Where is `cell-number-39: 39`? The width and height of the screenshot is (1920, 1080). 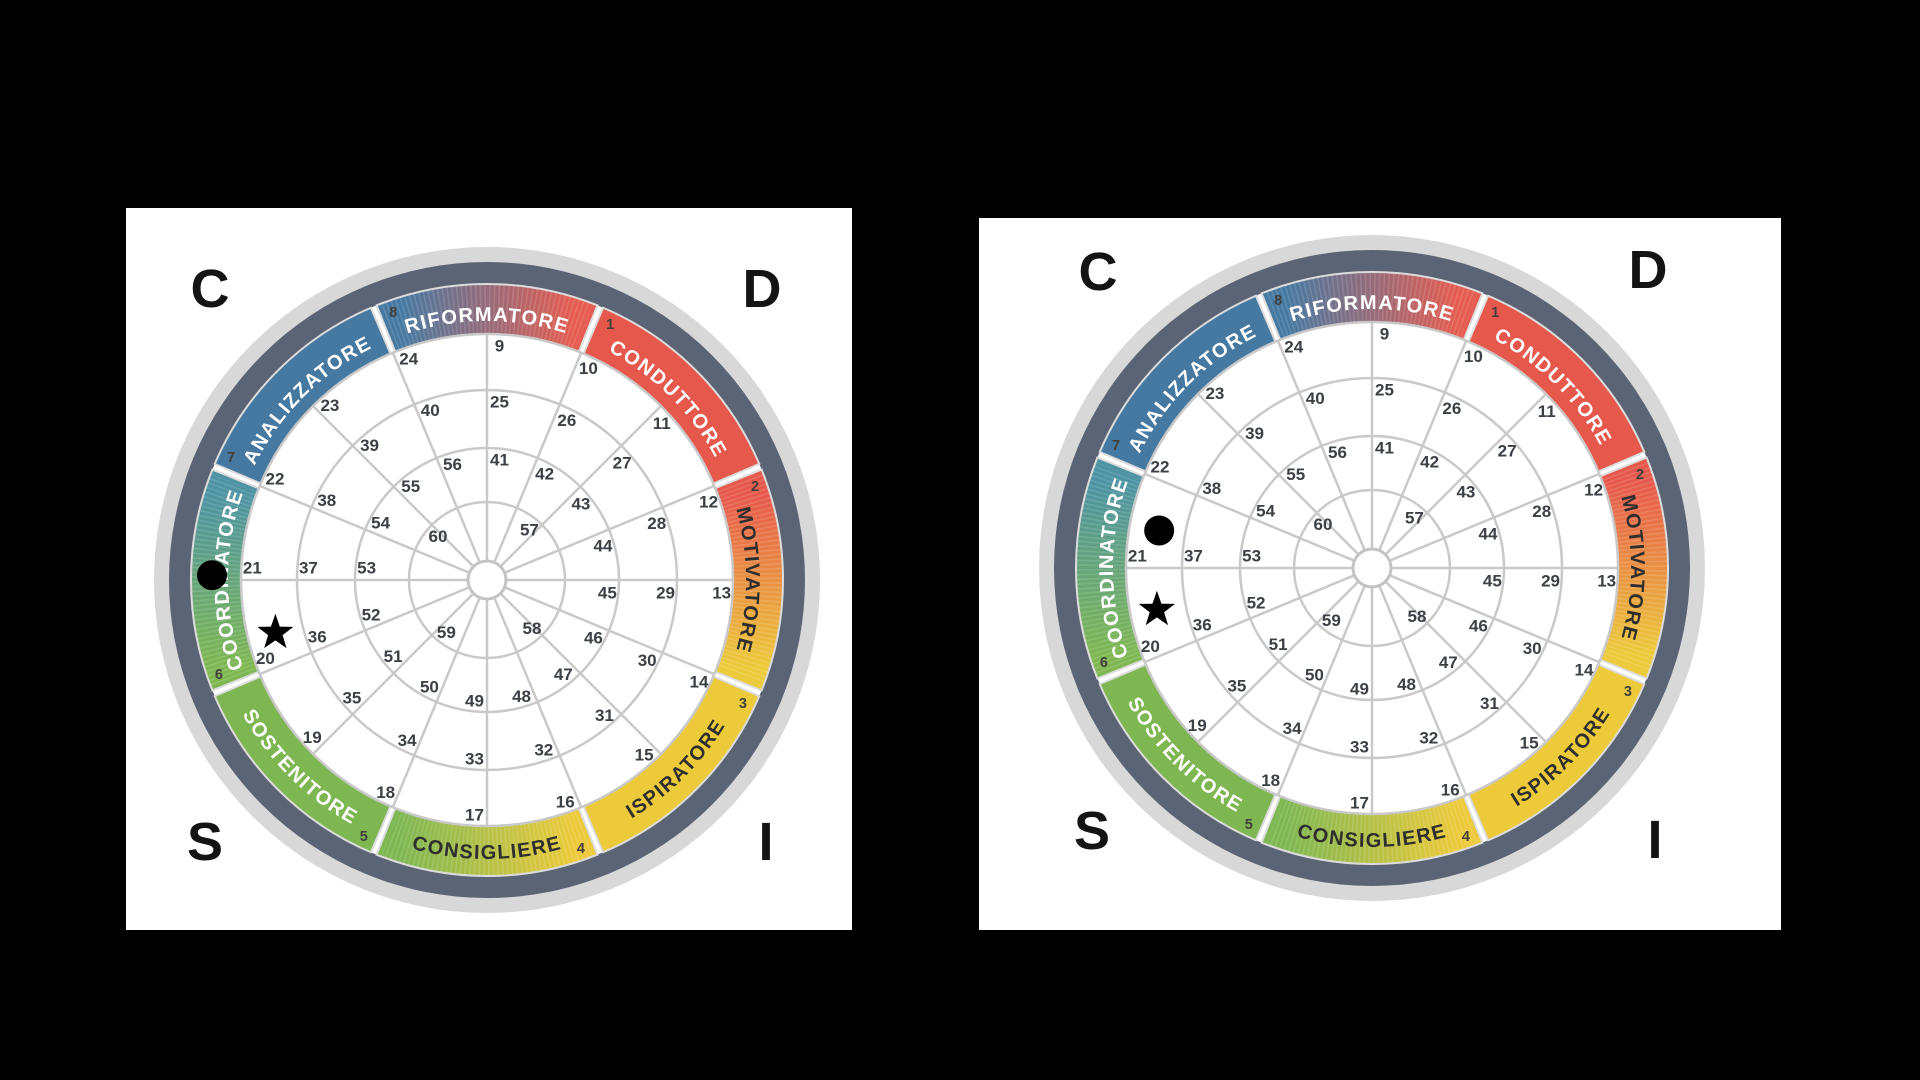 cell-number-39: 39 is located at coordinates (1254, 433).